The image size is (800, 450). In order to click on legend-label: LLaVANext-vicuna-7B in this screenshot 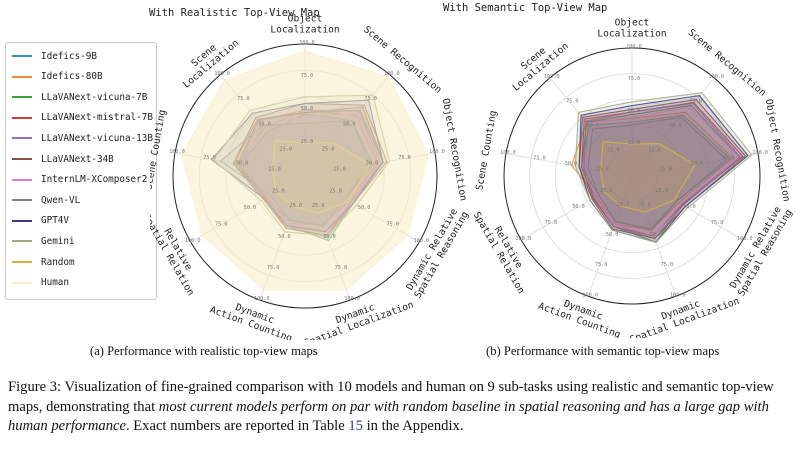, I will do `click(94, 97)`.